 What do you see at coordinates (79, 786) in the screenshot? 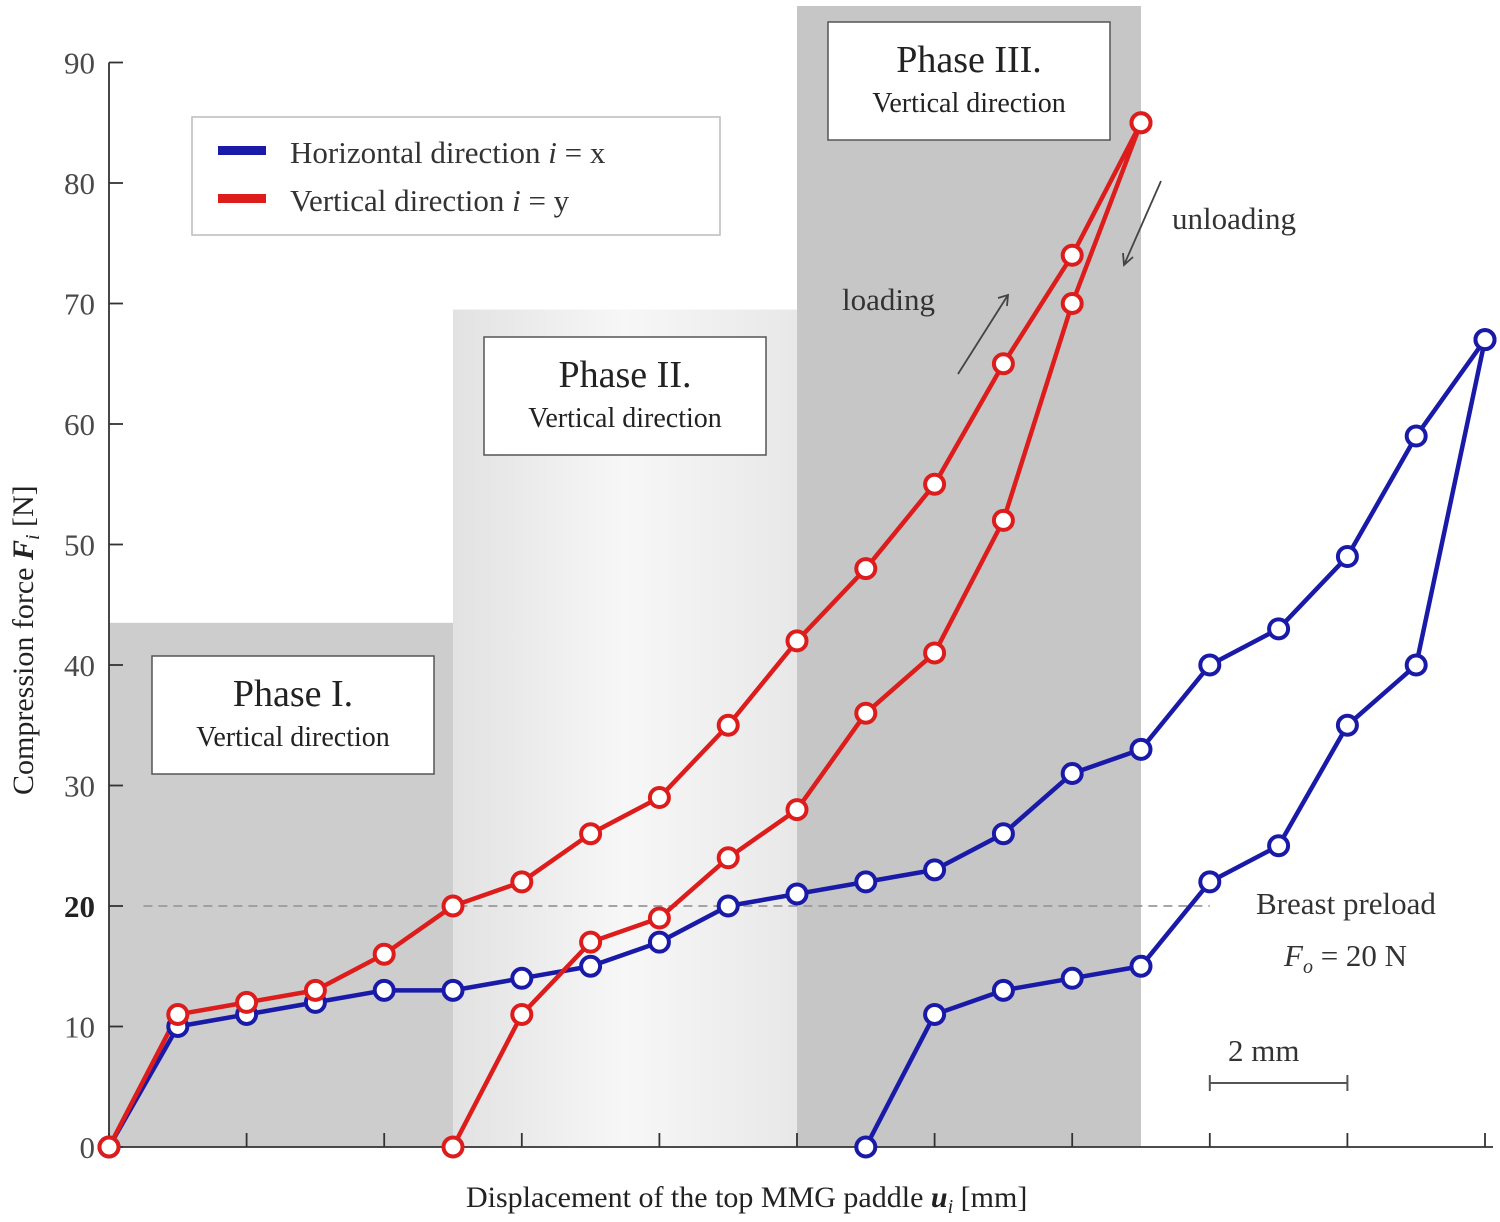
I see `y-tick-label: 30` at bounding box center [79, 786].